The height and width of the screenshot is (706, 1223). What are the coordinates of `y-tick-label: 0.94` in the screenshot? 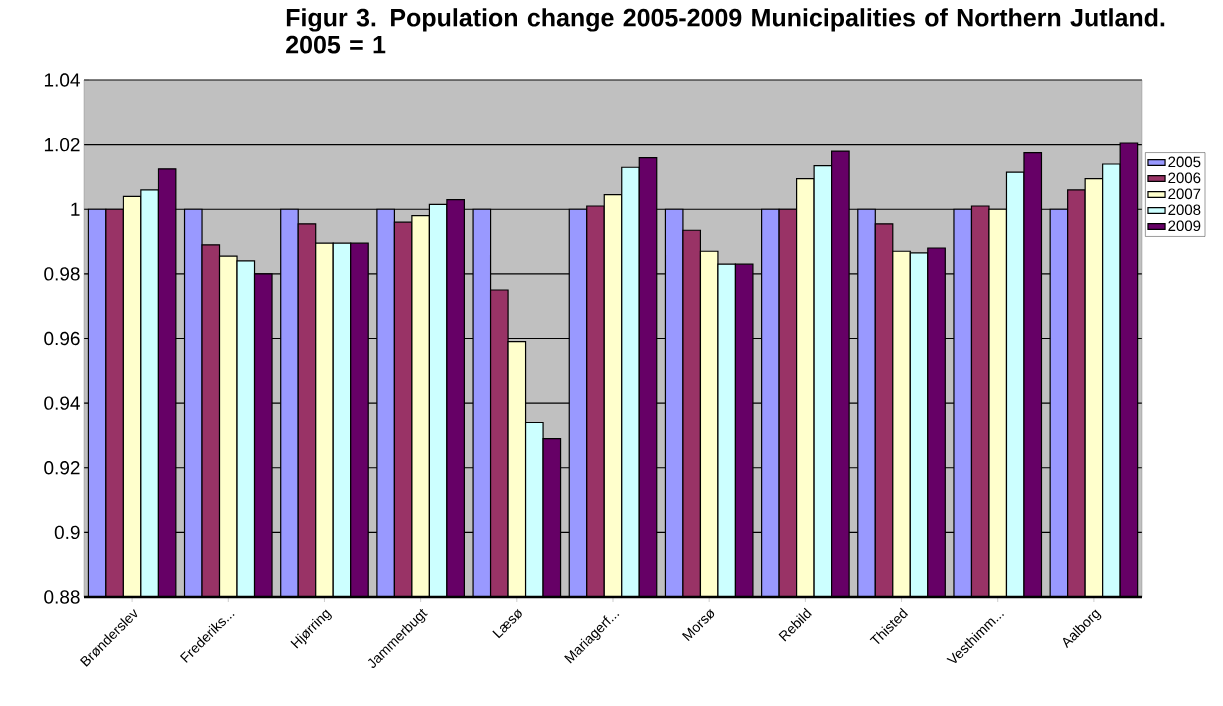 It's located at (62, 403).